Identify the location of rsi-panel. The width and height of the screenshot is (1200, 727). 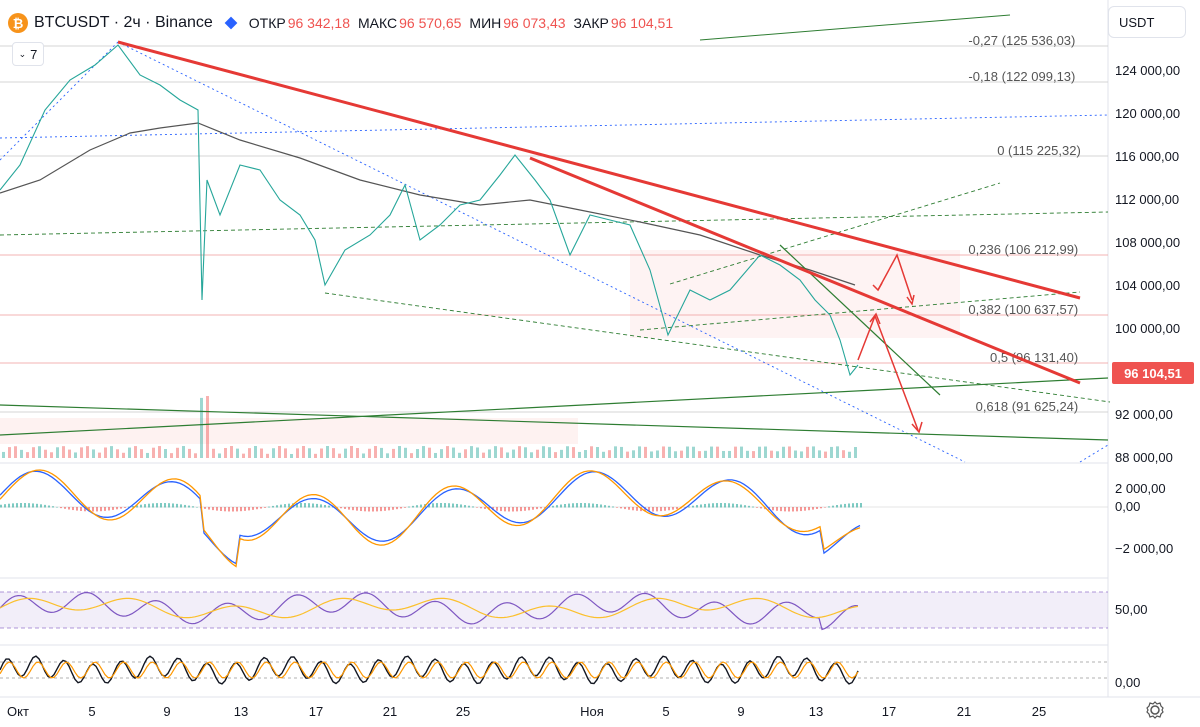
(429, 611).